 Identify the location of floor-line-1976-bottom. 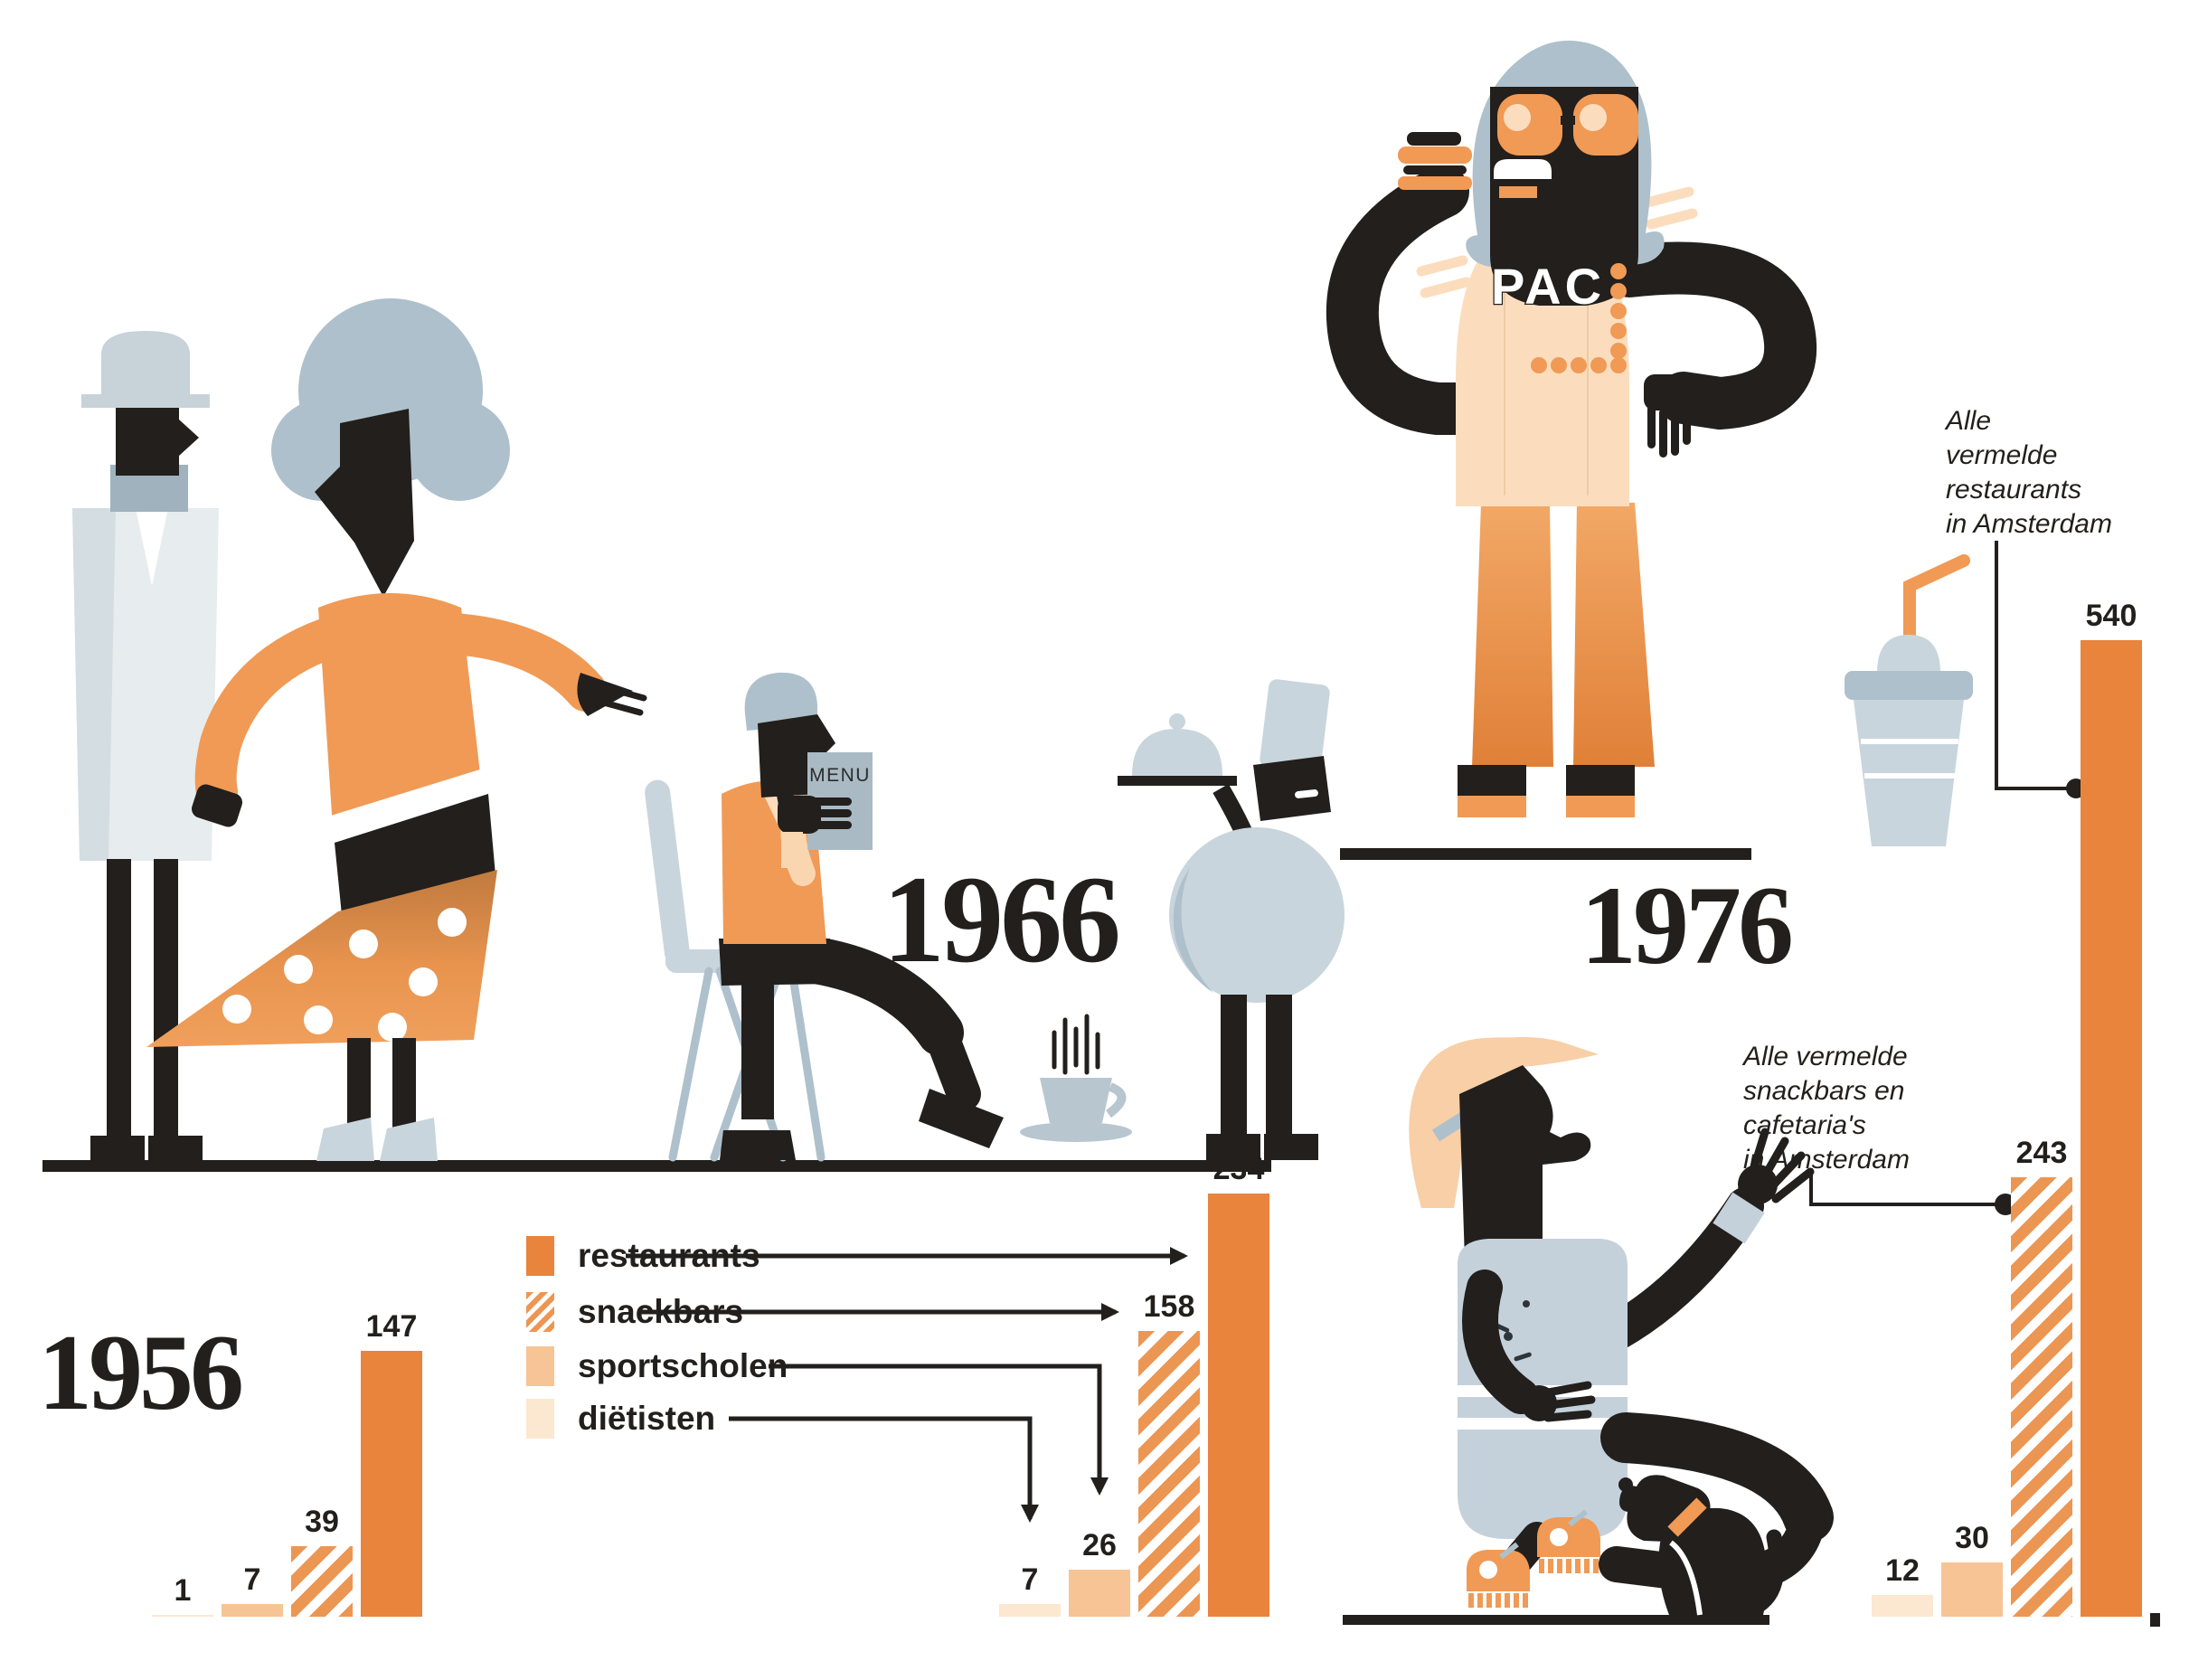
(1556, 1620).